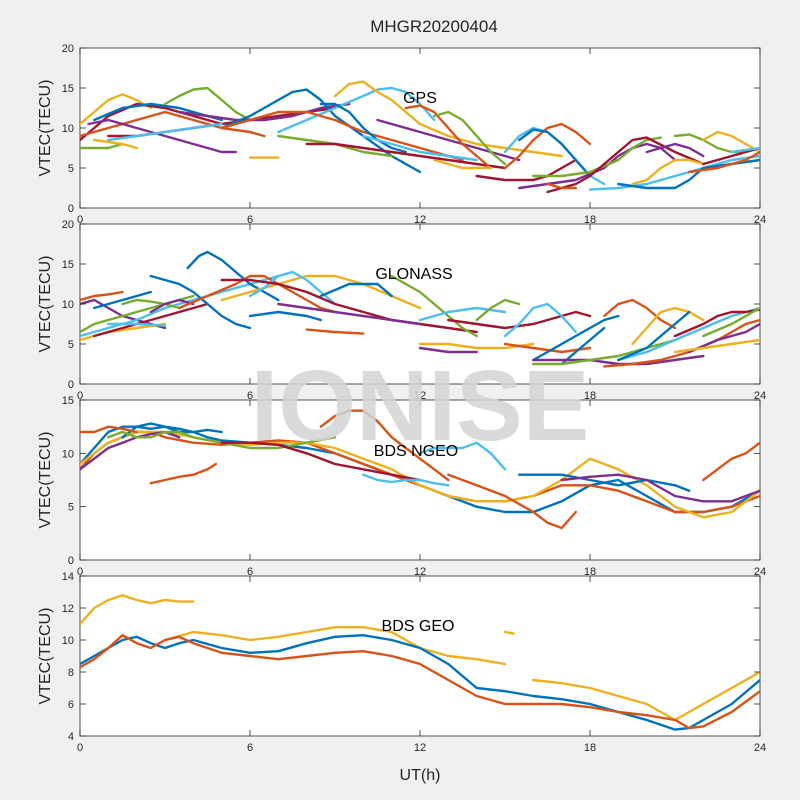 This screenshot has width=800, height=800. Describe the element at coordinates (68, 641) in the screenshot. I see `bds-geo-y-tick-label: 10` at that location.